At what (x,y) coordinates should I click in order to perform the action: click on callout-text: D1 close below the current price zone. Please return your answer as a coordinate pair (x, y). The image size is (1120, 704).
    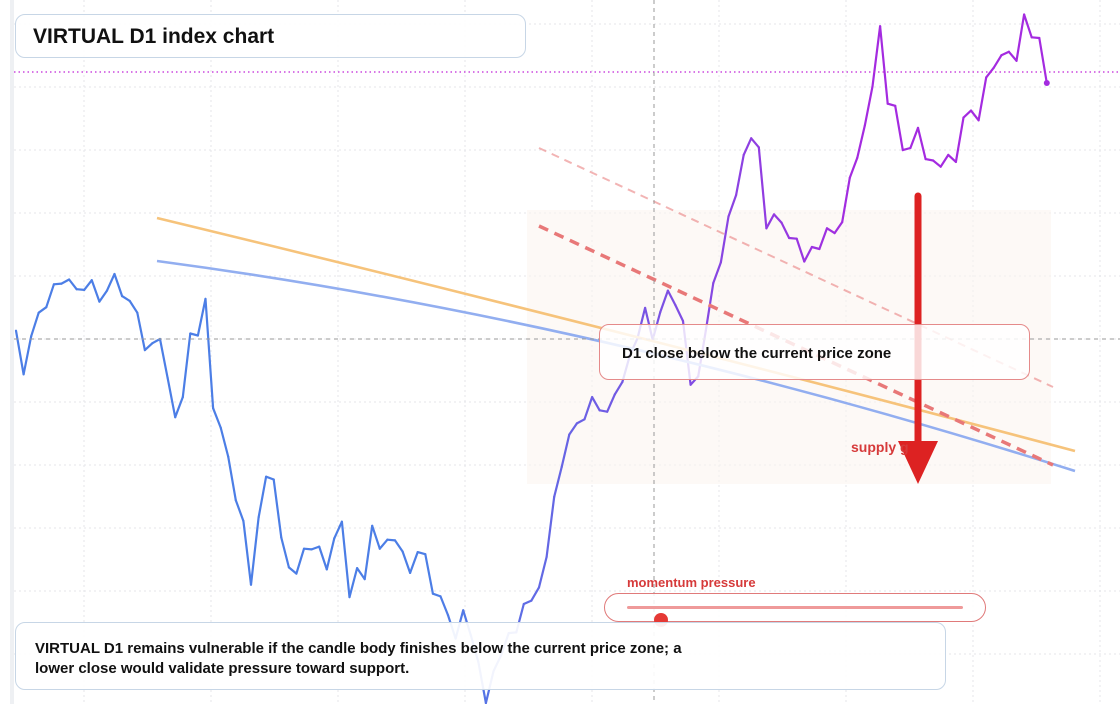
    Looking at the image, I should click on (757, 353).